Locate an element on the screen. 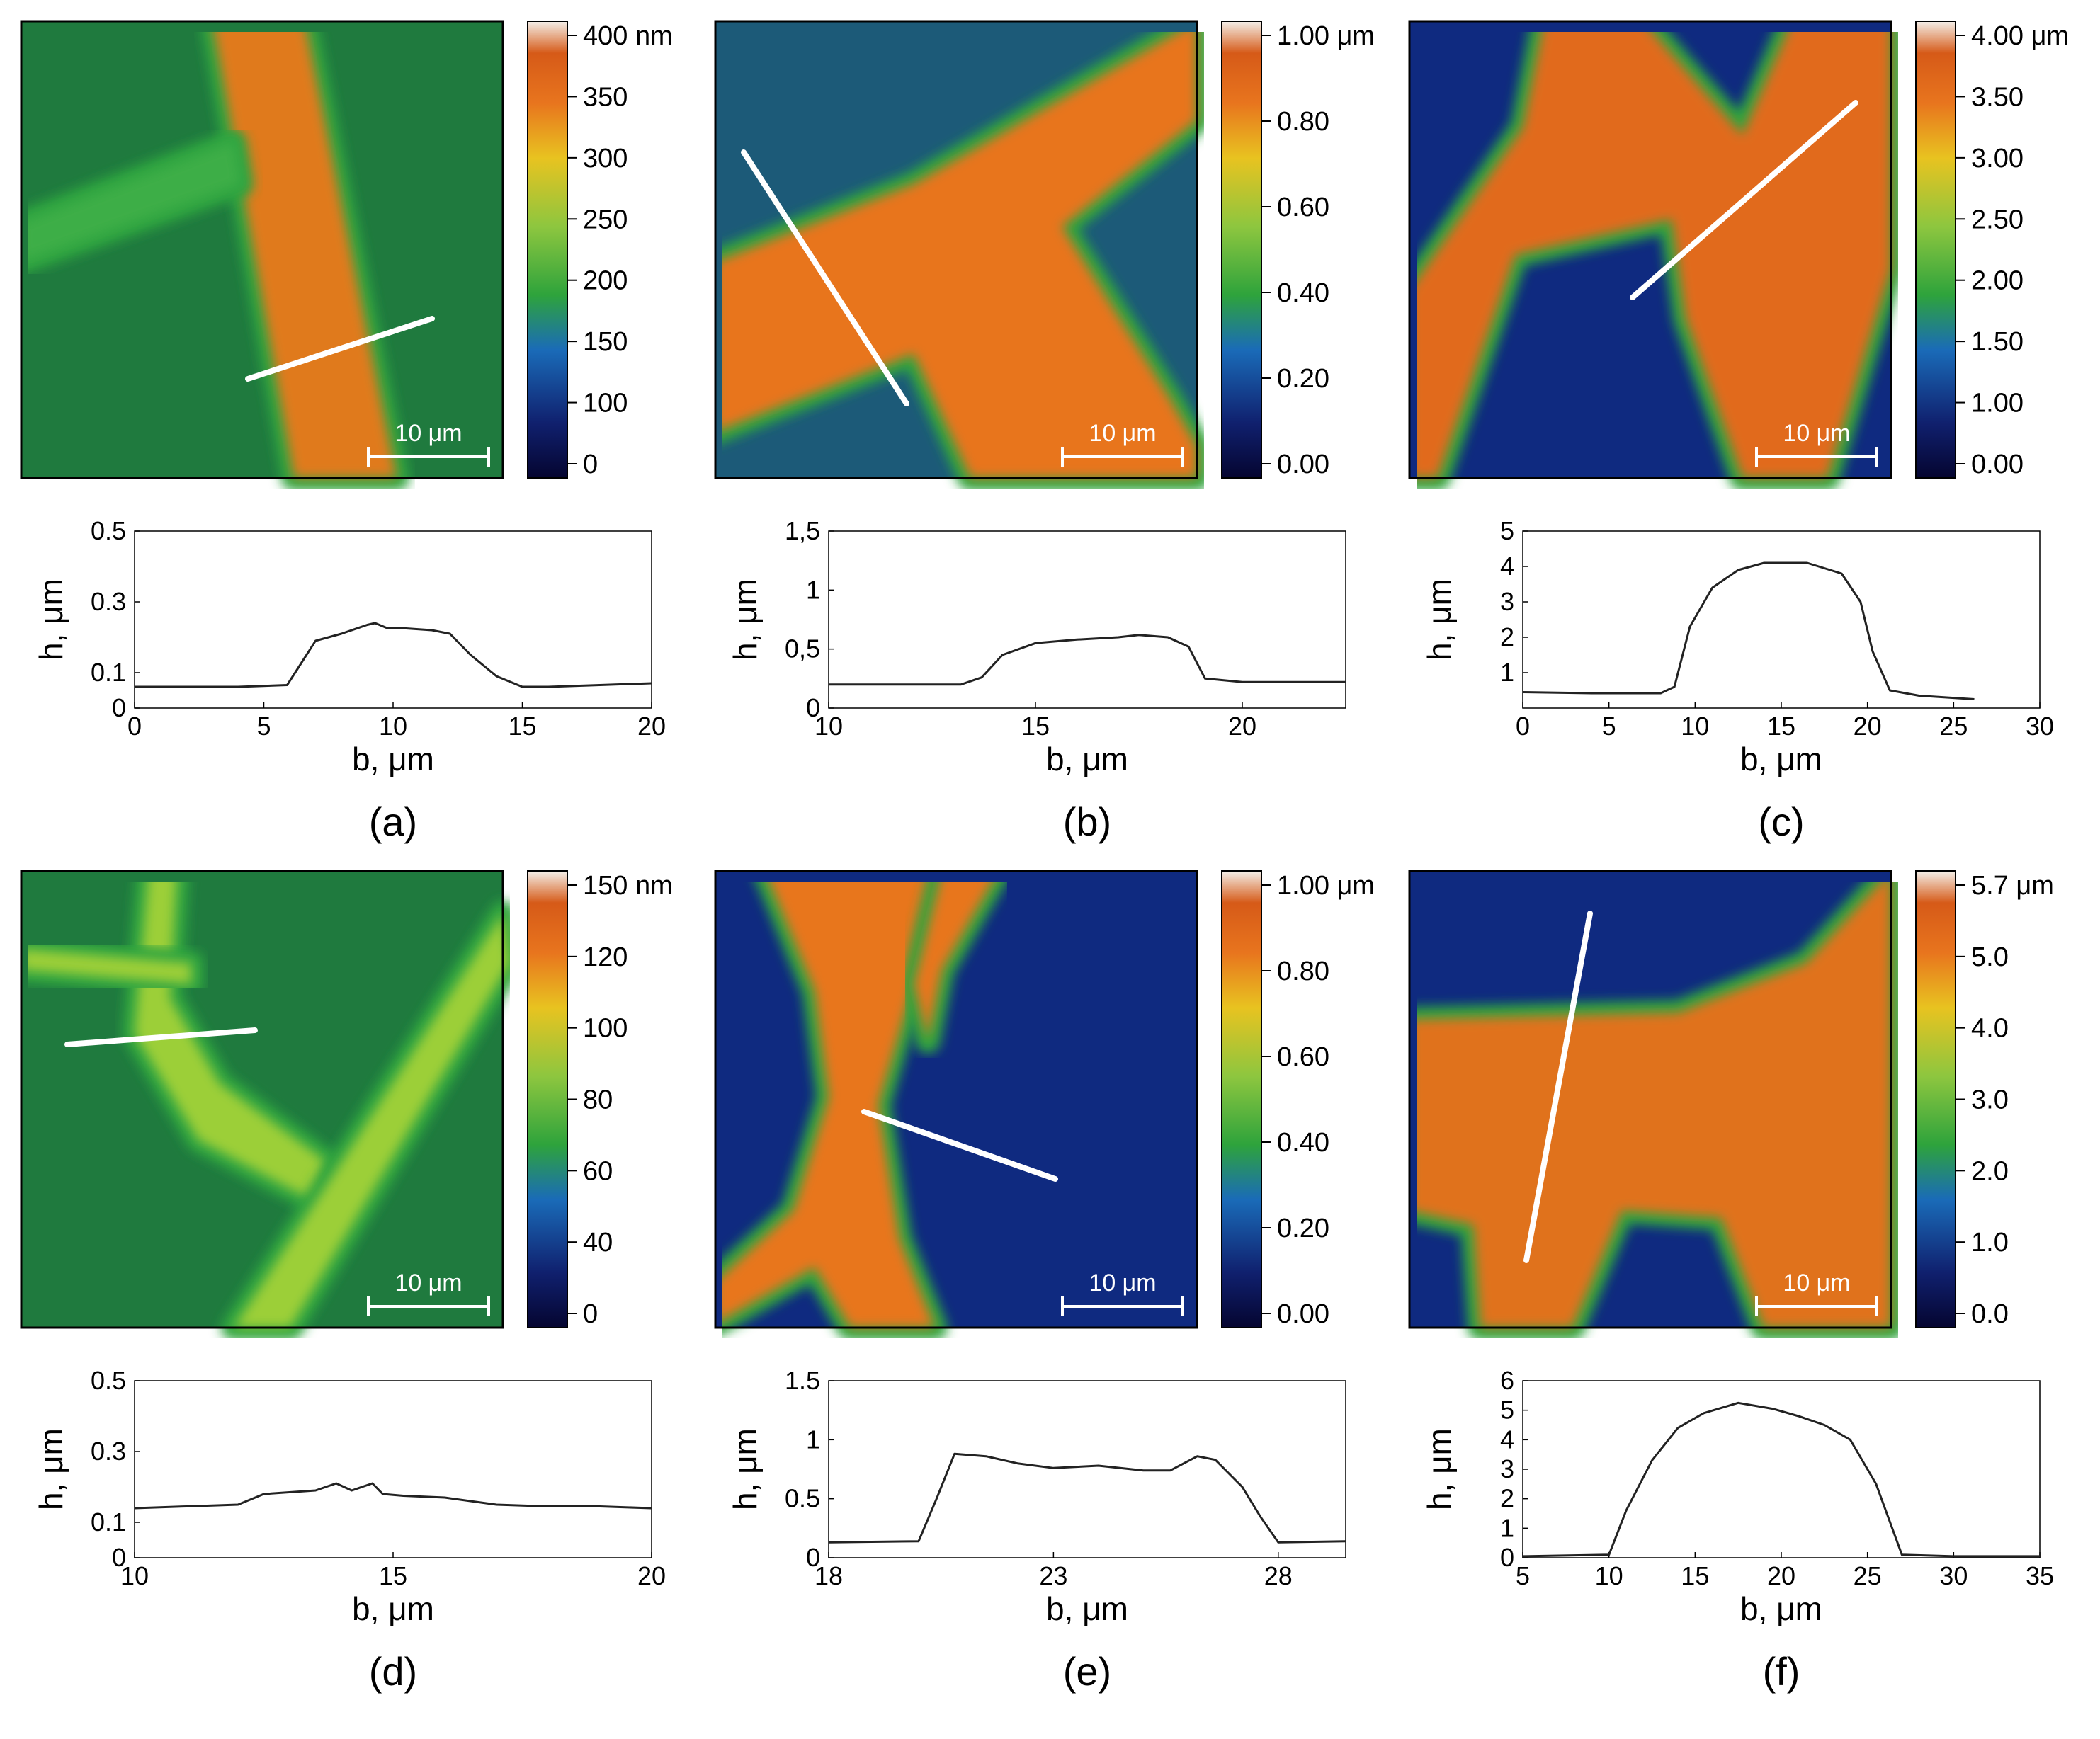  afm-image-e: 10 μm 1.00 μm 0.80 0.60 0.40 0.20 0.00 is located at coordinates (1044, 1104).